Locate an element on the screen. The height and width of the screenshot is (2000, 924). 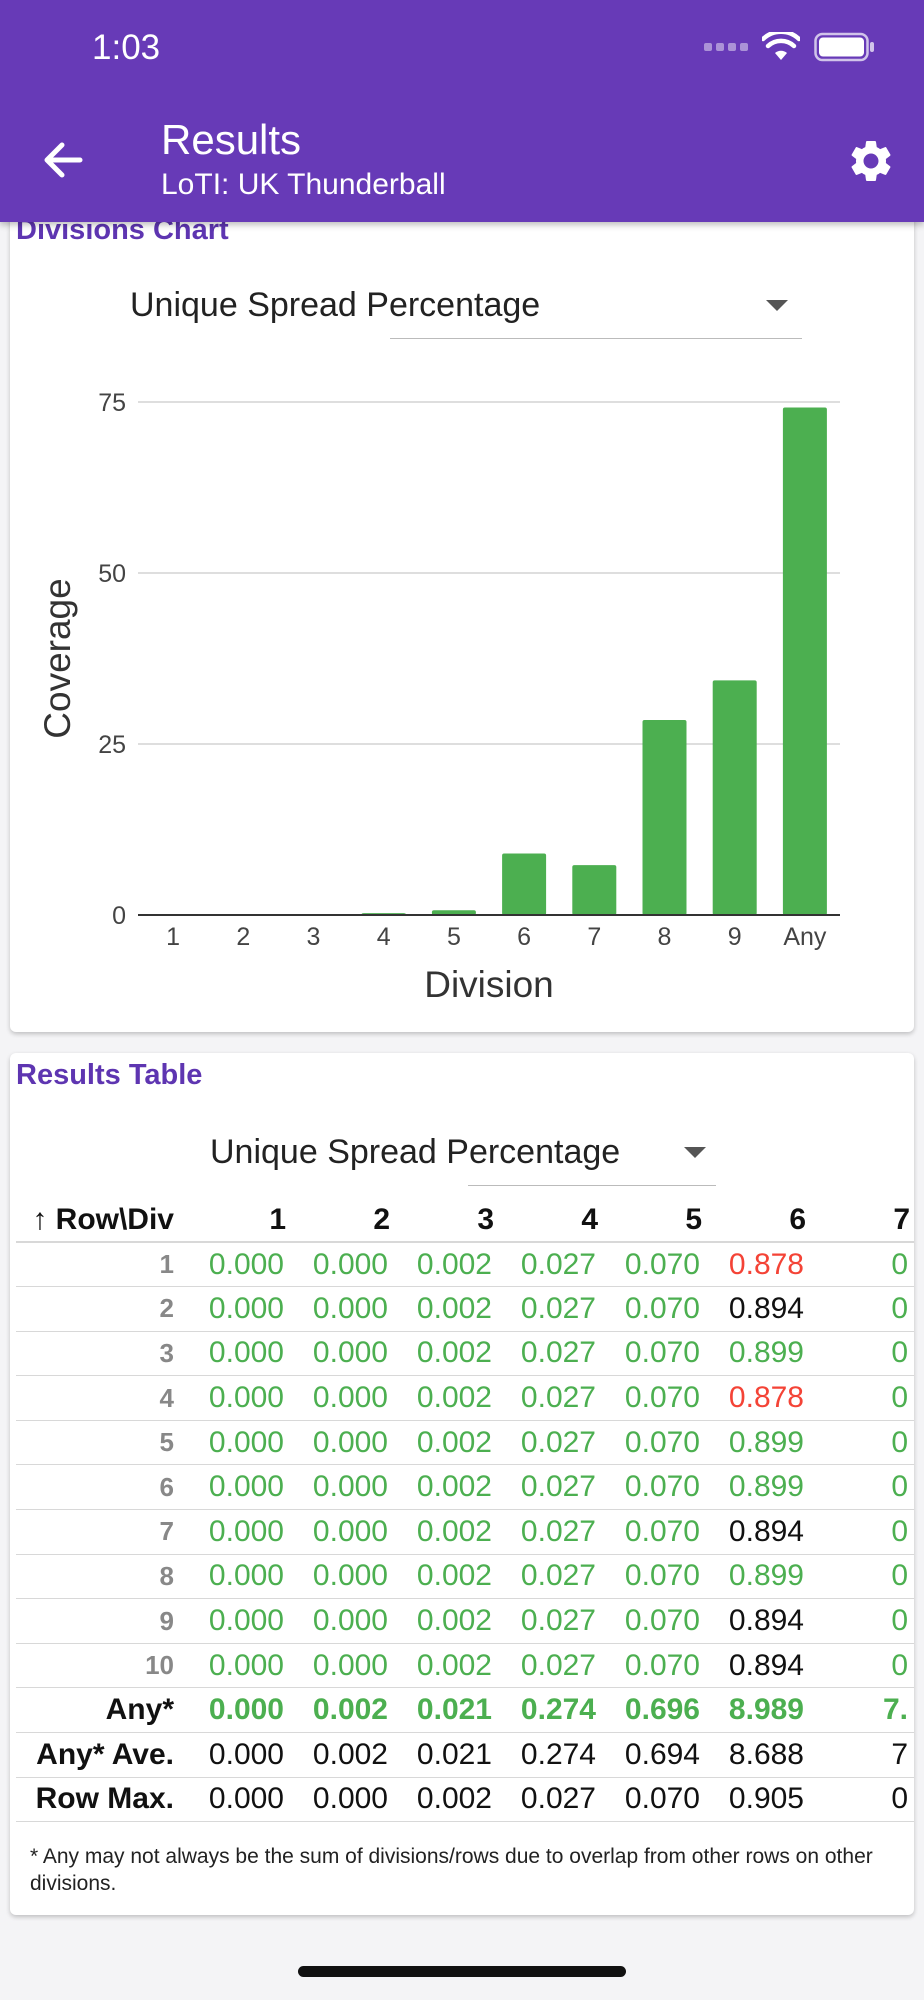
row-label: 9 is located at coordinates (101, 1621).